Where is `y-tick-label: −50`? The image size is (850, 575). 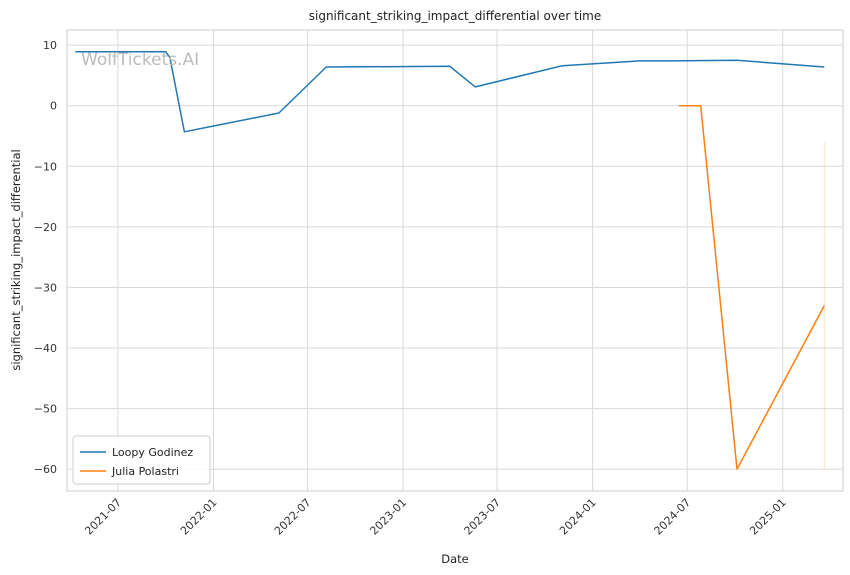 y-tick-label: −50 is located at coordinates (45, 409).